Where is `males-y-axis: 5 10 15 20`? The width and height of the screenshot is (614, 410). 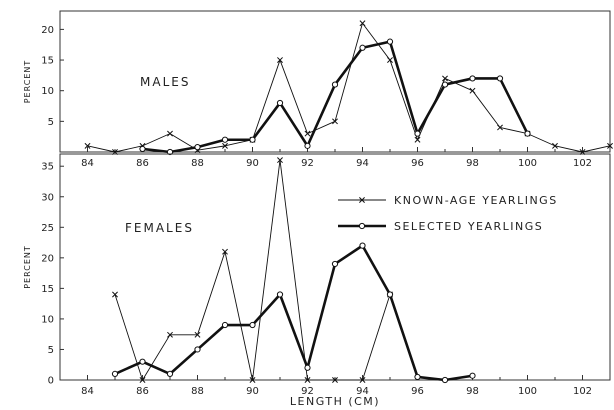
males-y-axis: 5 10 15 20 is located at coordinates (52, 76).